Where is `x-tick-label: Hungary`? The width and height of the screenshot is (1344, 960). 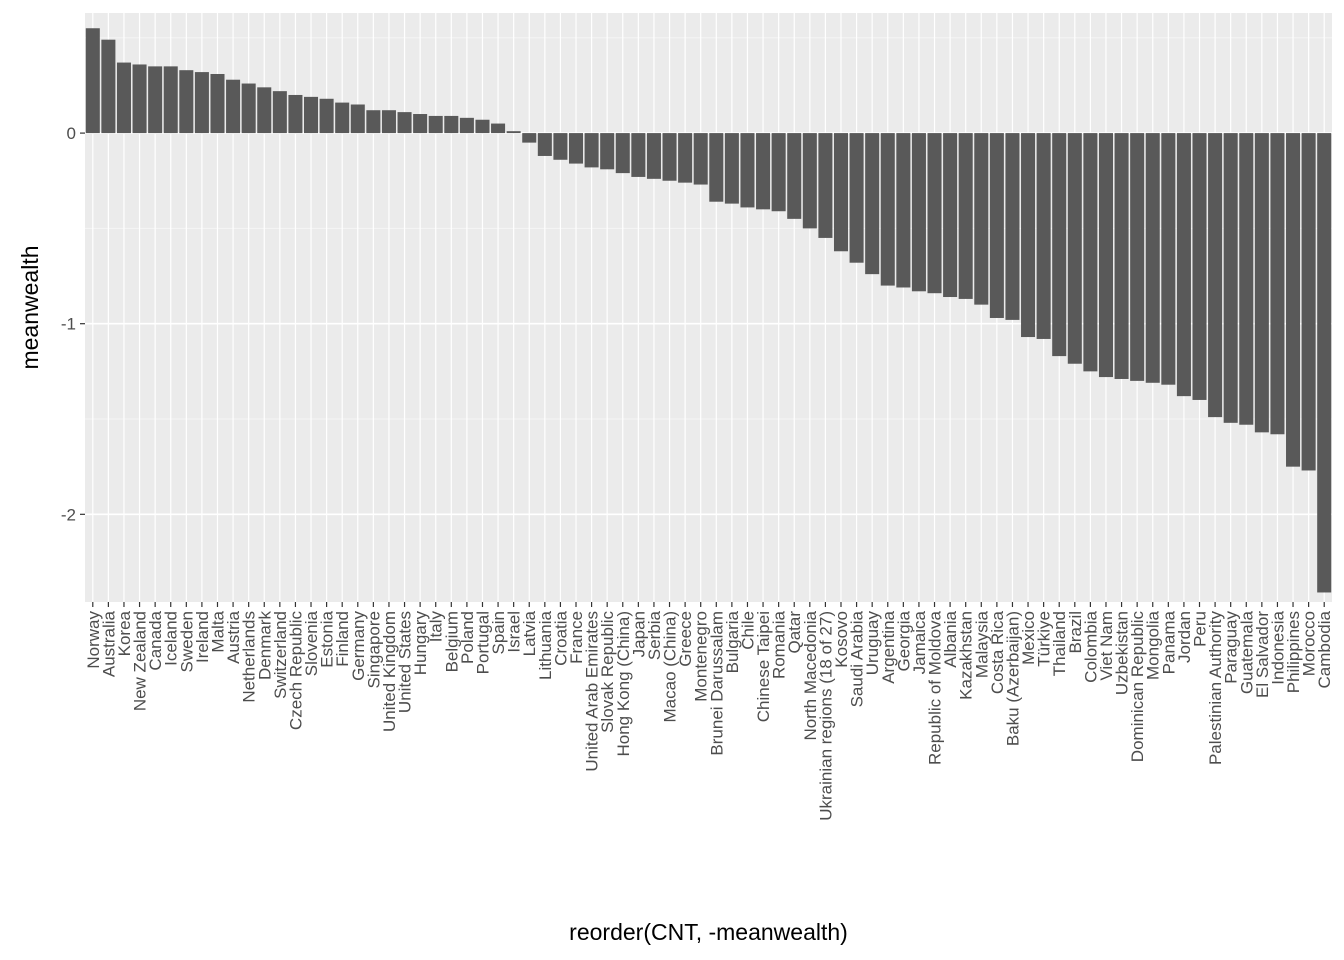
x-tick-label: Hungary is located at coordinates (420, 643).